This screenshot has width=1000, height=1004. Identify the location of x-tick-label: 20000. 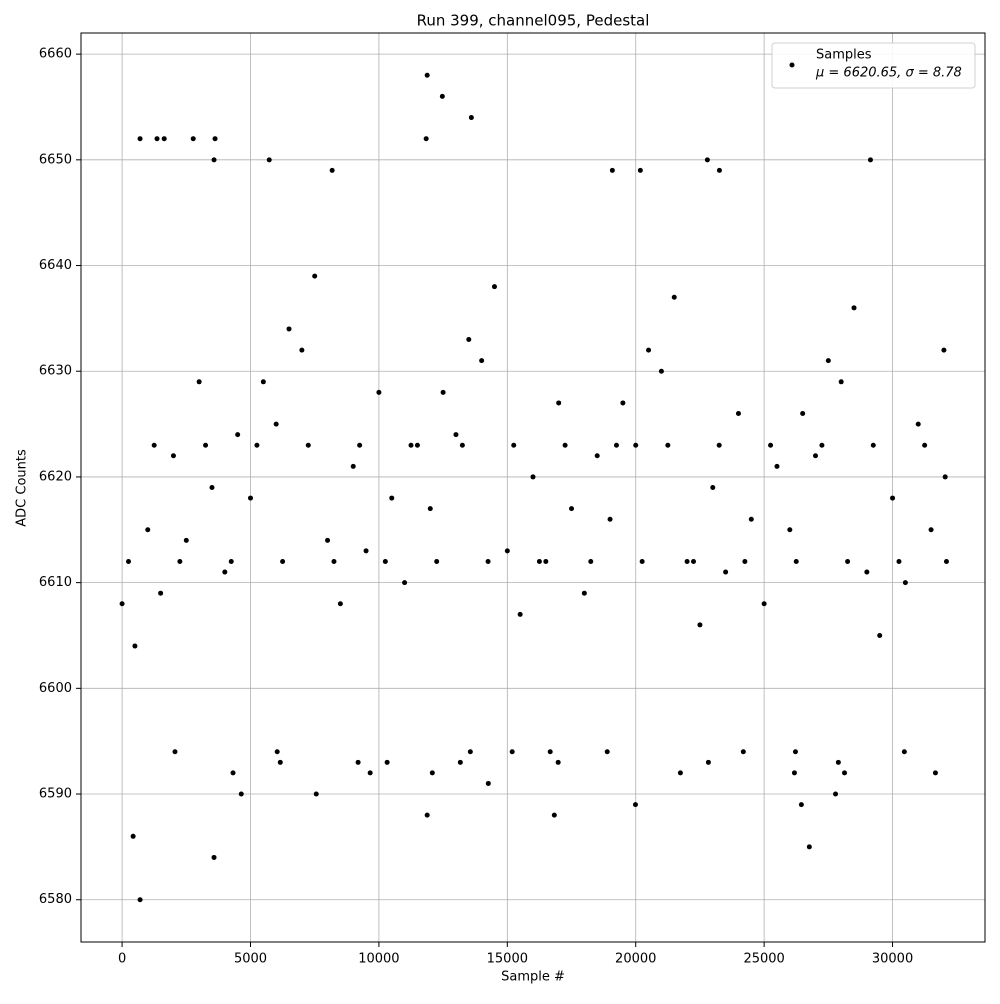
(635, 959).